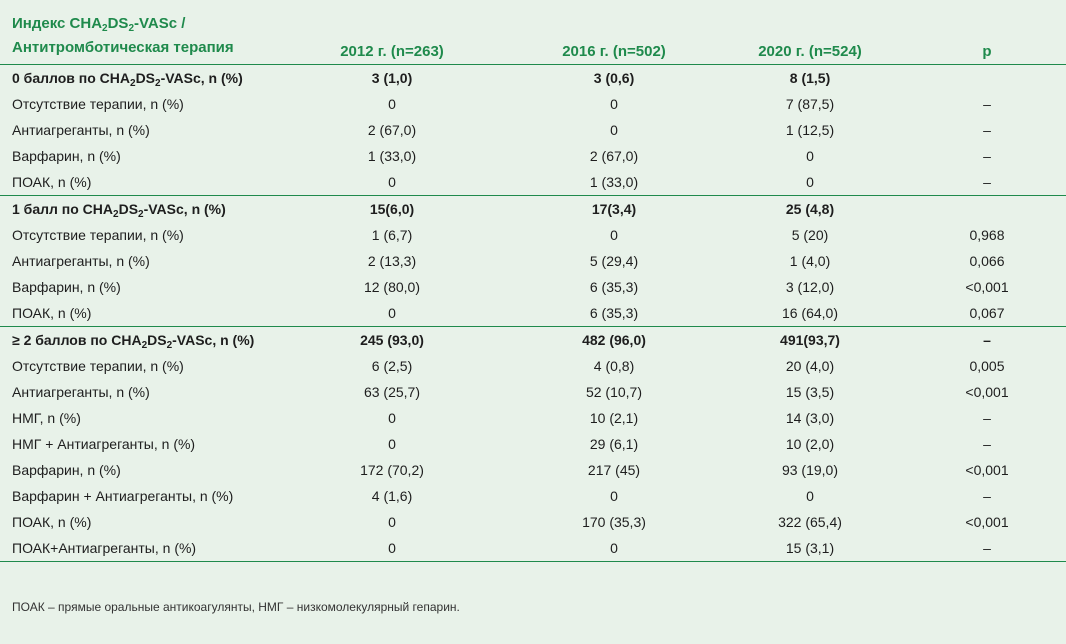 The height and width of the screenshot is (644, 1066). I want to click on group-cell-v1: 245 (93,0), so click(392, 339).